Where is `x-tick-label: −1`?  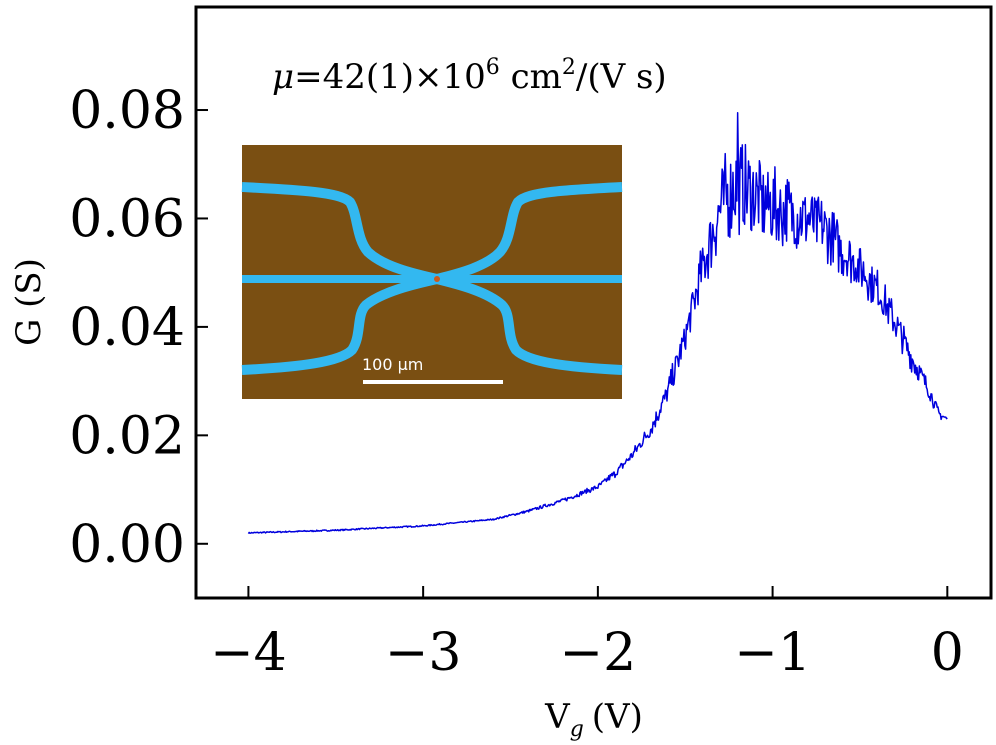 x-tick-label: −1 is located at coordinates (772, 653).